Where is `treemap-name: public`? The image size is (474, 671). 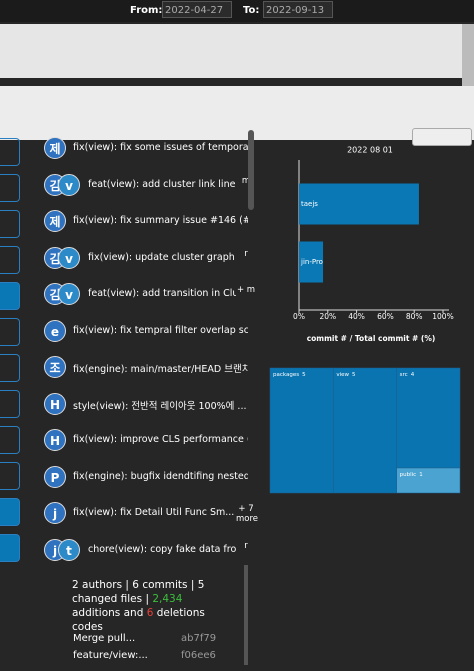 treemap-name: public is located at coordinates (408, 475).